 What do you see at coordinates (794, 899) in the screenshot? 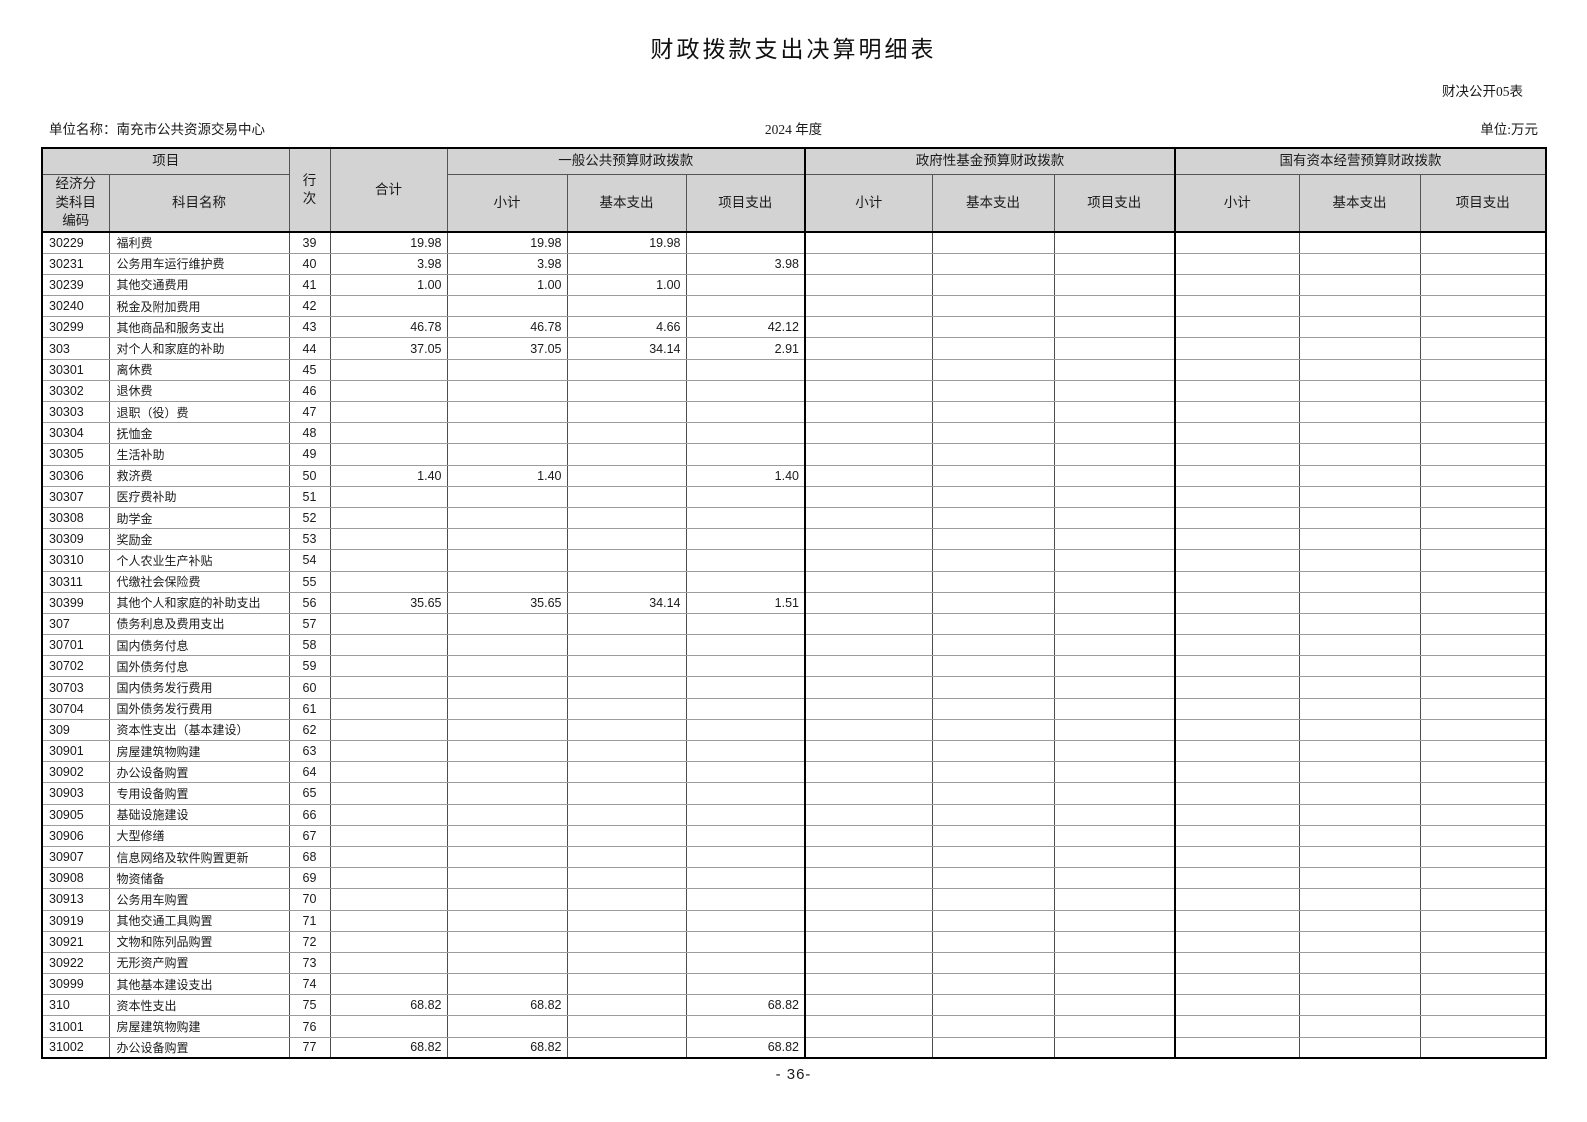
I see `table-row: 30913 公务用车购置 70` at bounding box center [794, 899].